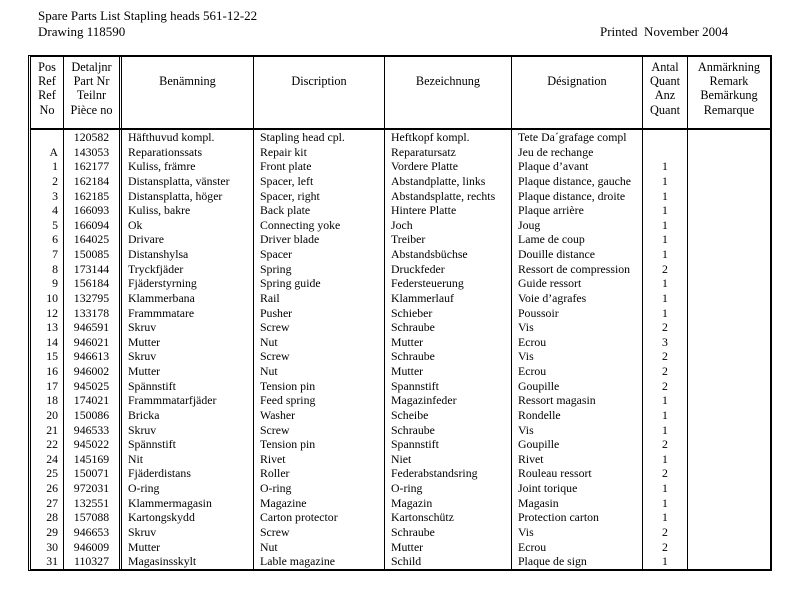  Describe the element at coordinates (52, 297) in the screenshot. I see `cell-pos: 10` at that location.